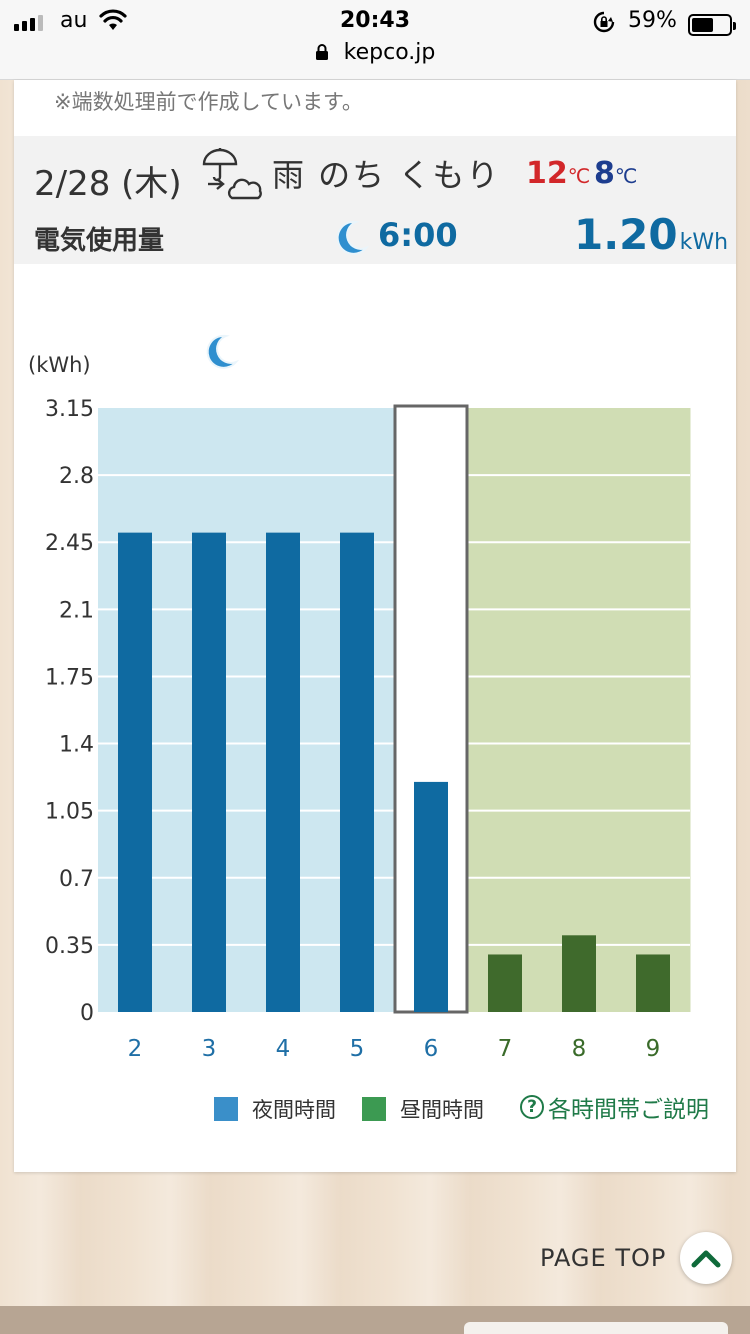 This screenshot has width=750, height=1334. What do you see at coordinates (442, 1110) in the screenshot?
I see `legend-day-label: 昼間時間` at bounding box center [442, 1110].